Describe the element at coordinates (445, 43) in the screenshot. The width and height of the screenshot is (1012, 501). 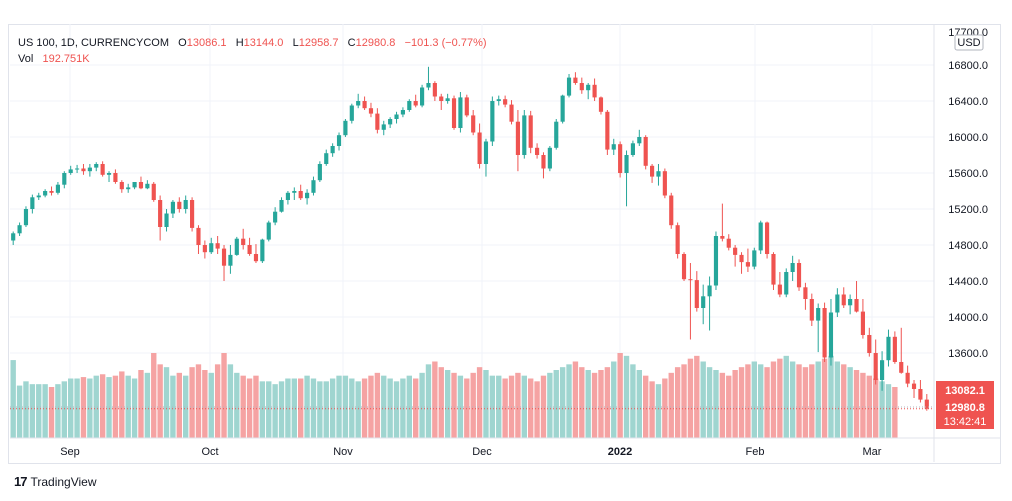
I see `change-value: −101.3 (−0.77%)` at that location.